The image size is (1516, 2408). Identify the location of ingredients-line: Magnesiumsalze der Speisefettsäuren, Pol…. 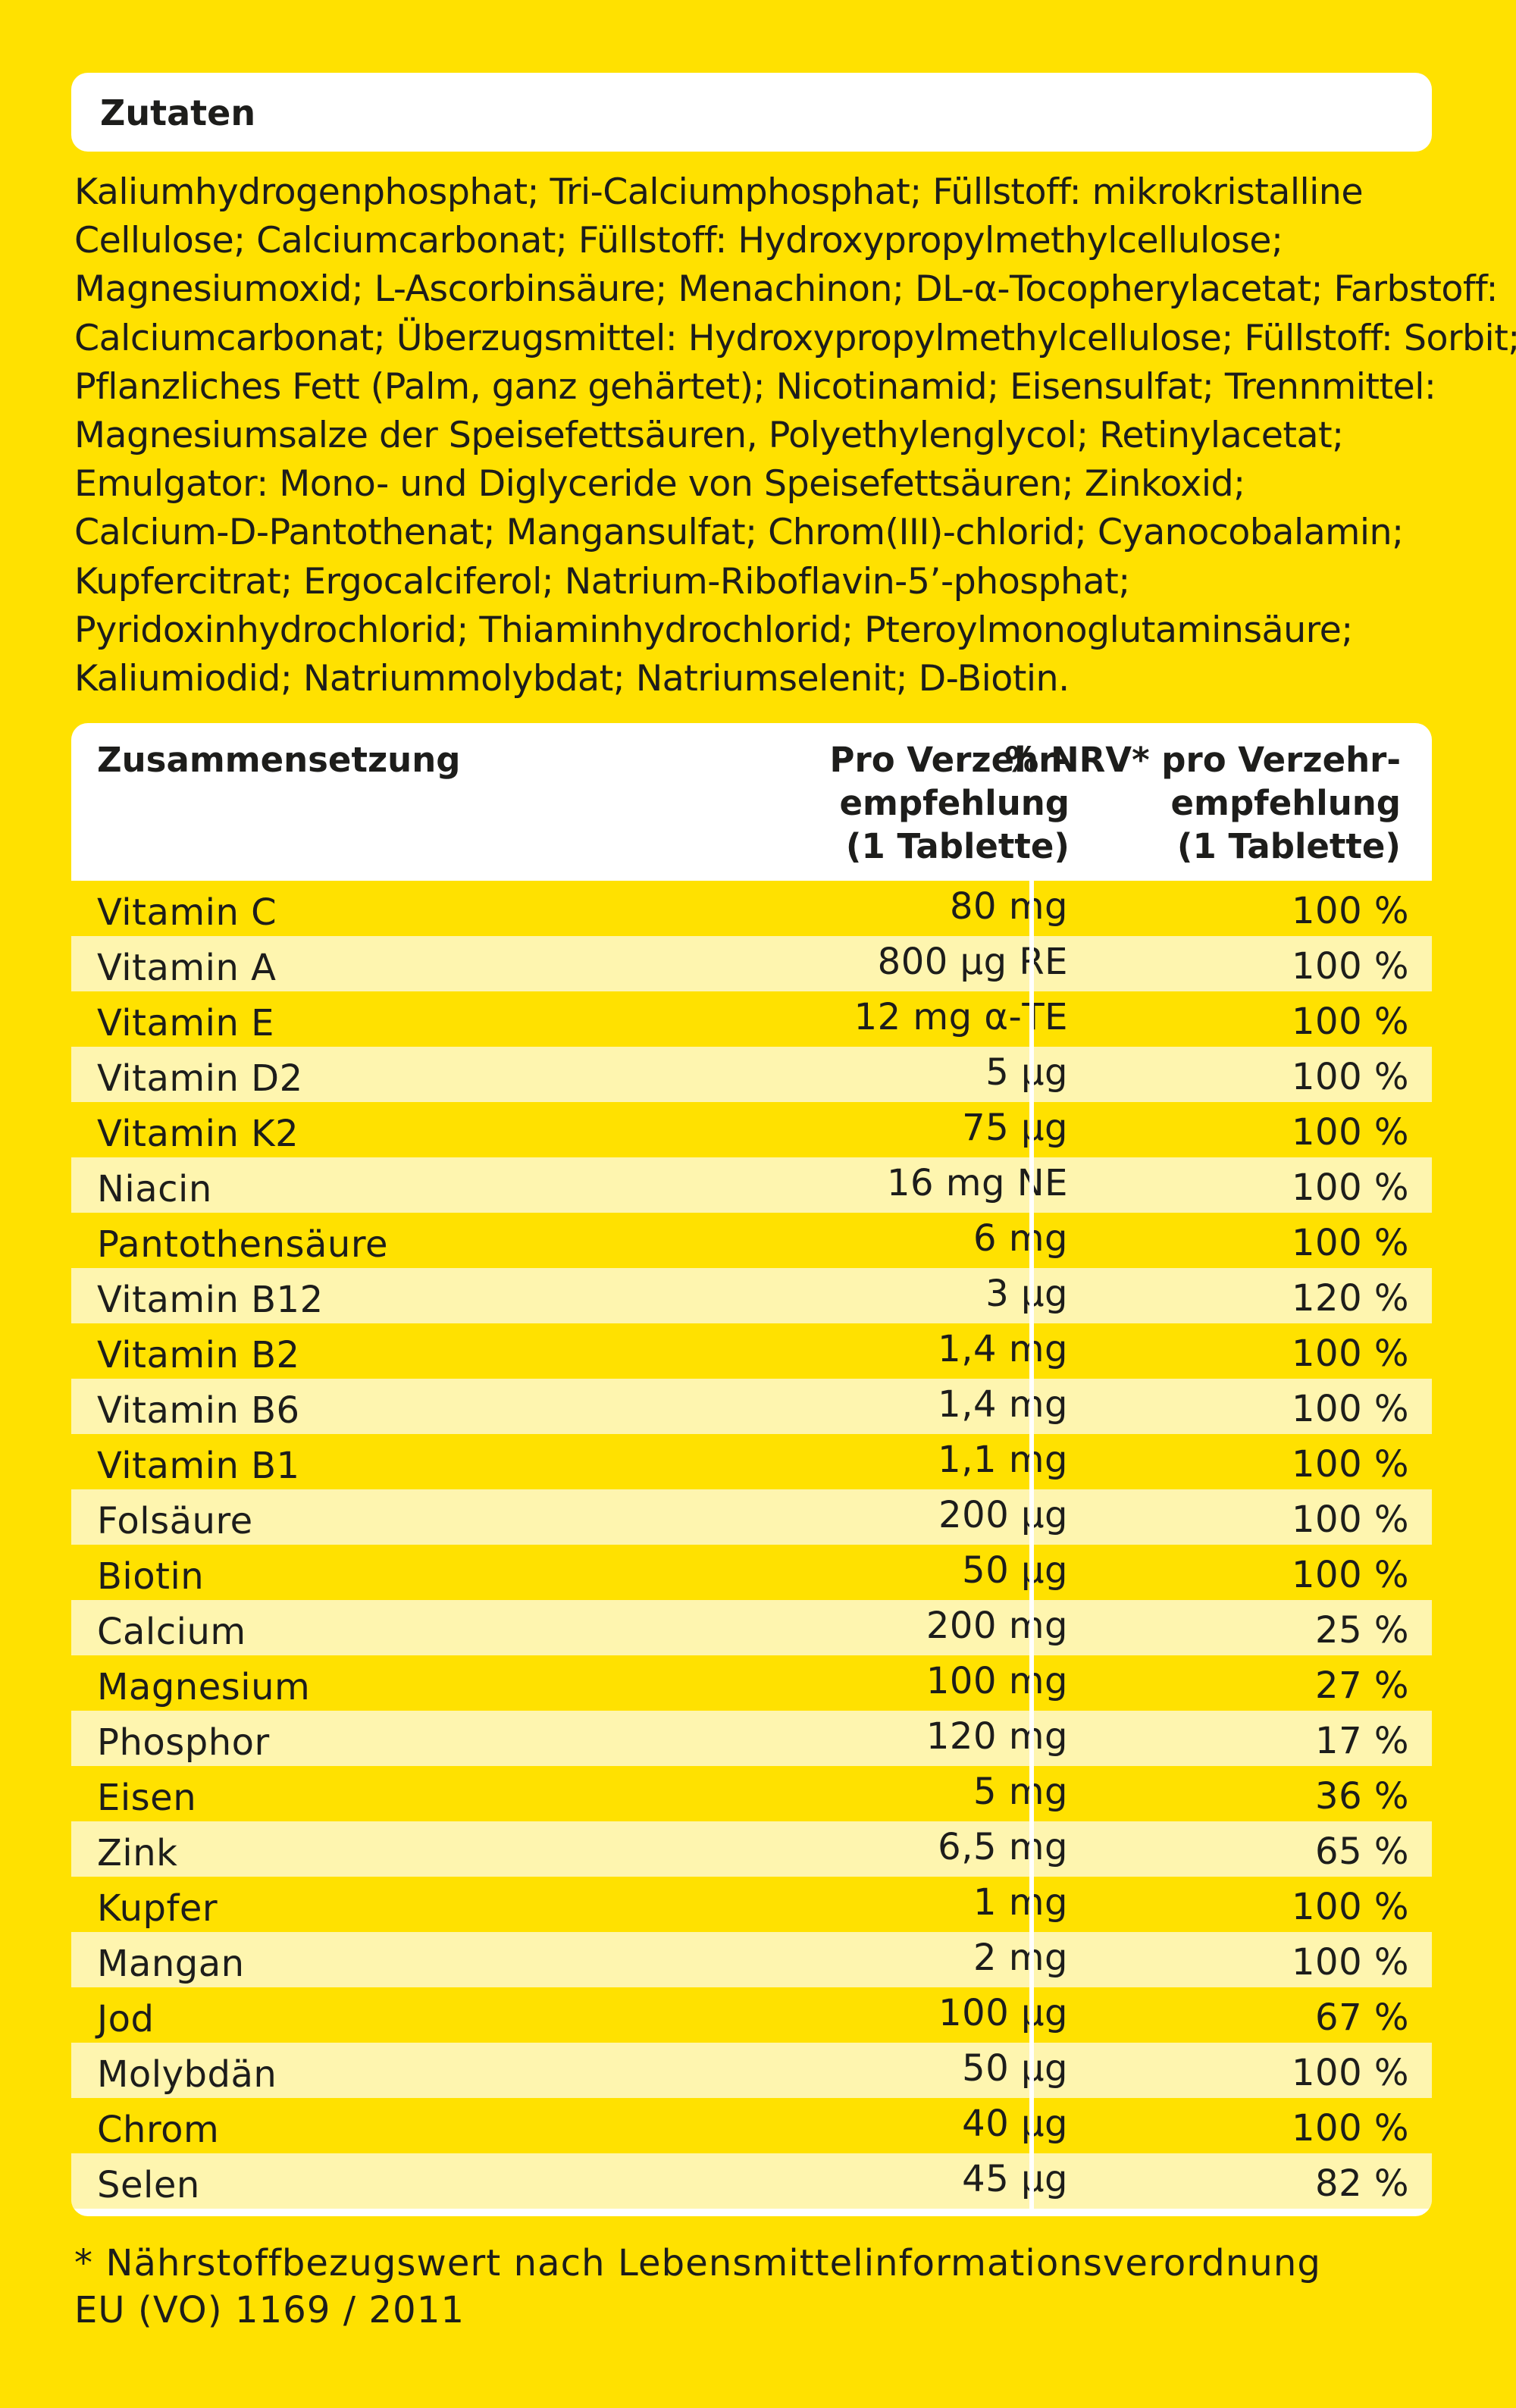
(709, 436).